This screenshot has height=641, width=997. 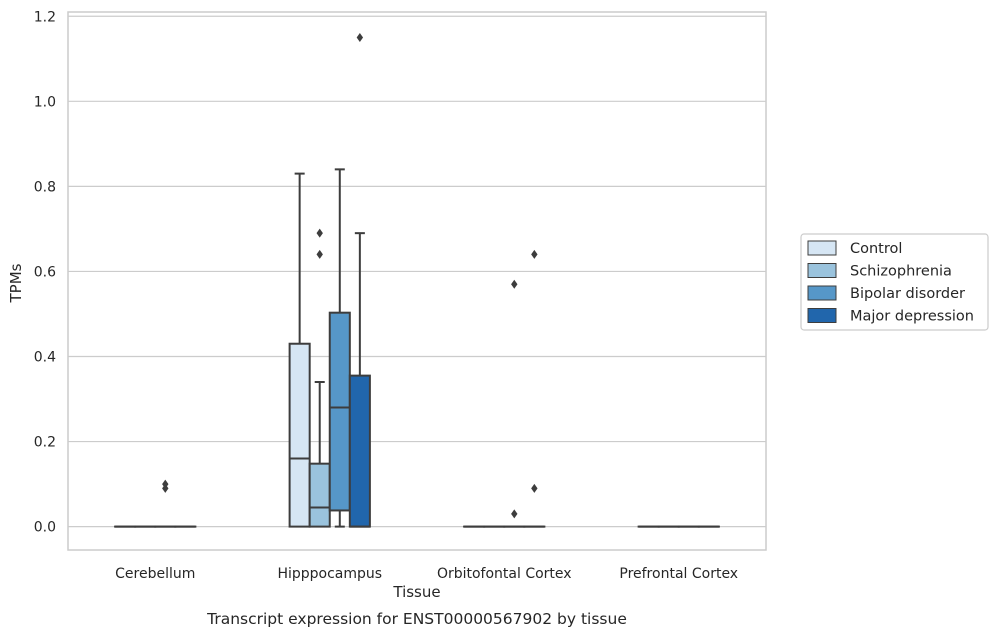 What do you see at coordinates (329, 574) in the screenshot?
I see `x-tick-label: Hipppocampus` at bounding box center [329, 574].